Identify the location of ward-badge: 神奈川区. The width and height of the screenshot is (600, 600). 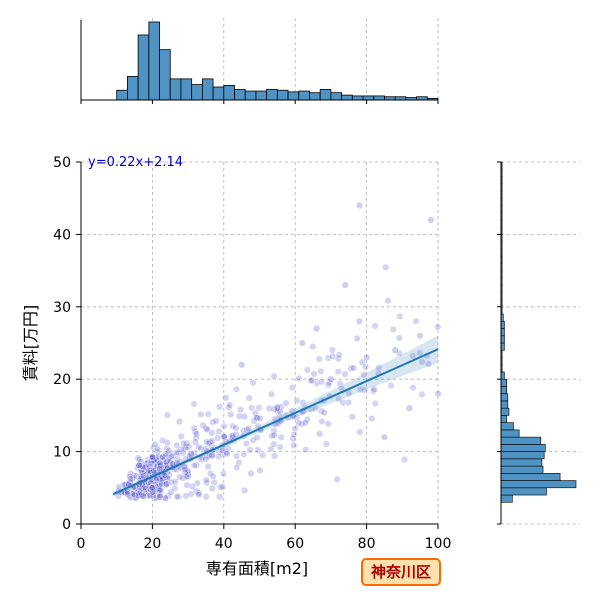
(401, 572).